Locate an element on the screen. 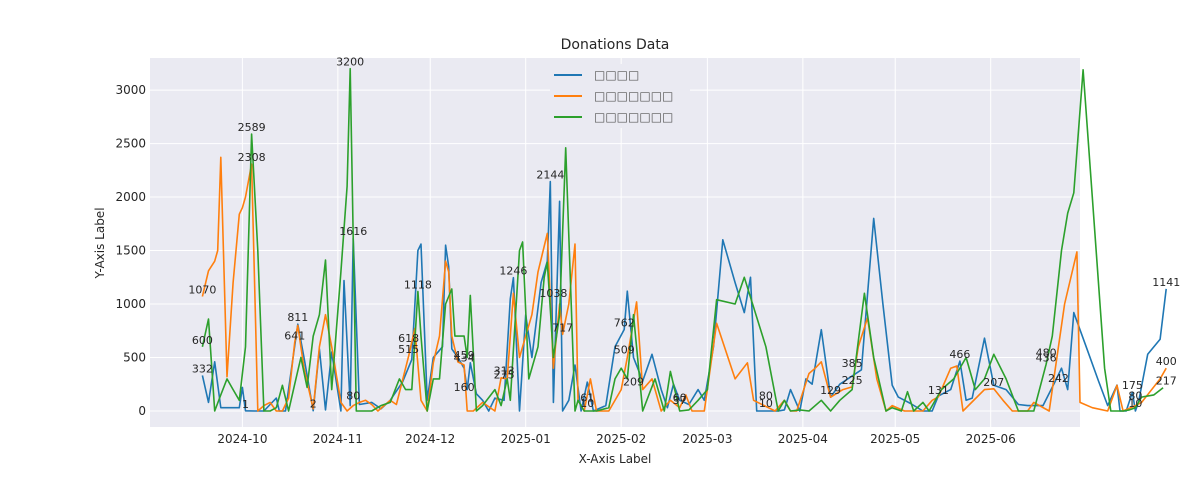 The image size is (1200, 480). data-label: 3200 is located at coordinates (350, 62).